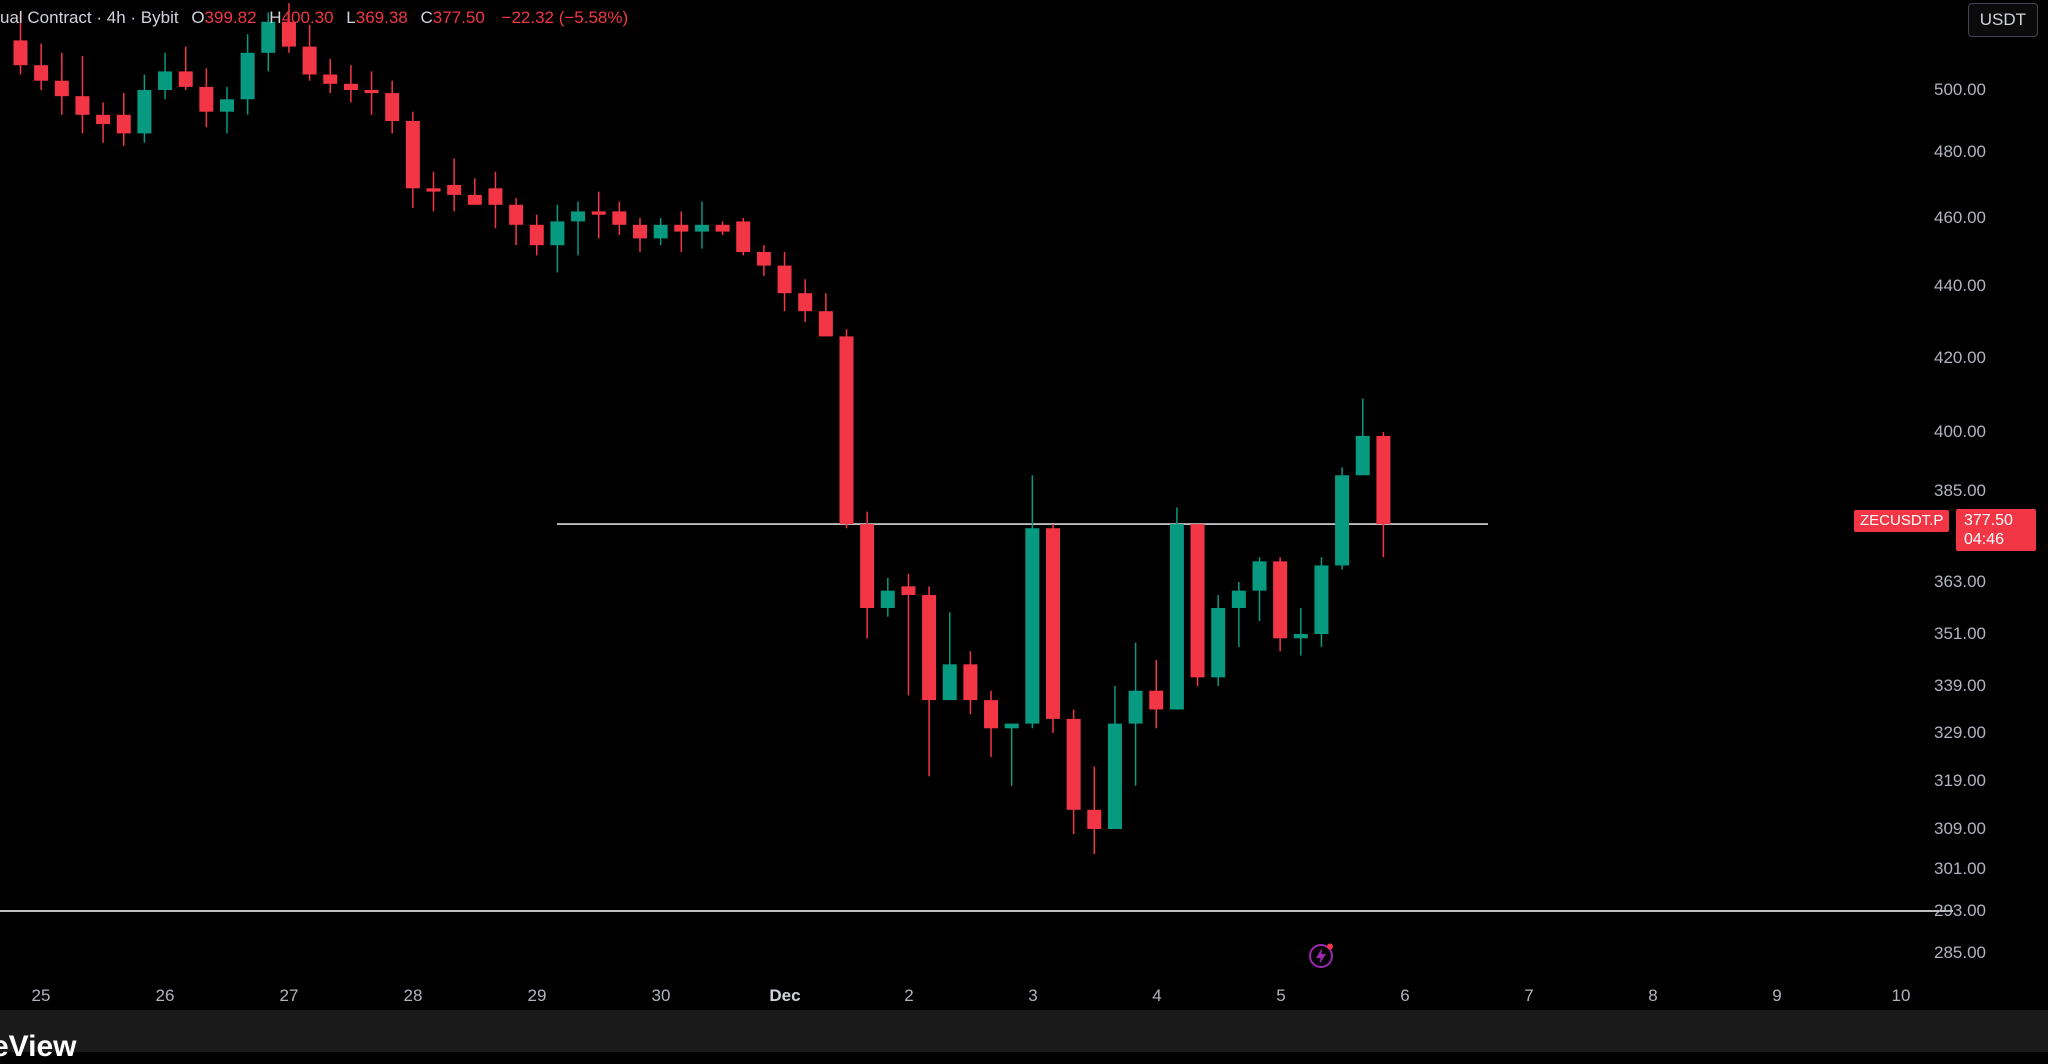 Image resolution: width=2048 pixels, height=1064 pixels. Describe the element at coordinates (38, 1046) in the screenshot. I see `brand-logo-text: eView` at that location.